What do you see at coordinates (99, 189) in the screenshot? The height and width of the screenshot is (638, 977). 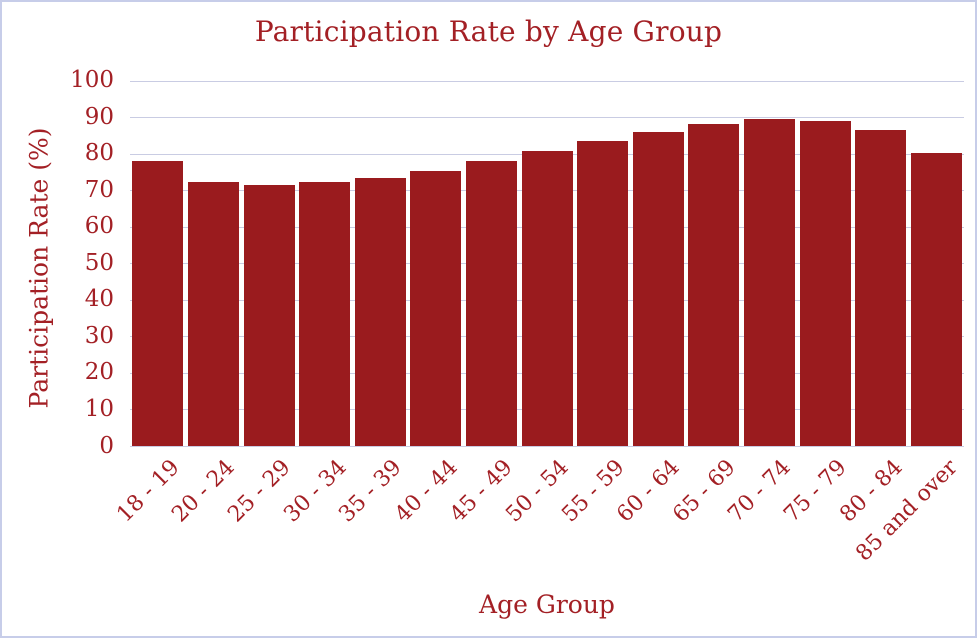 I see `y-tick-label: 70` at bounding box center [99, 189].